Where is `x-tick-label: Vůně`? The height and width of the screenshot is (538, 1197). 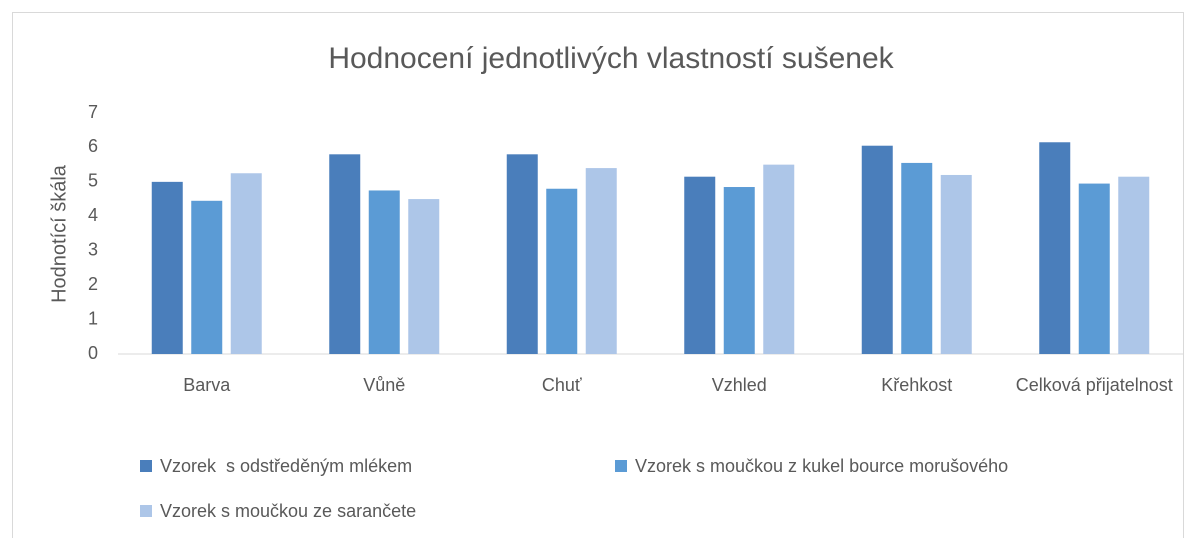 x-tick-label: Vůně is located at coordinates (384, 385).